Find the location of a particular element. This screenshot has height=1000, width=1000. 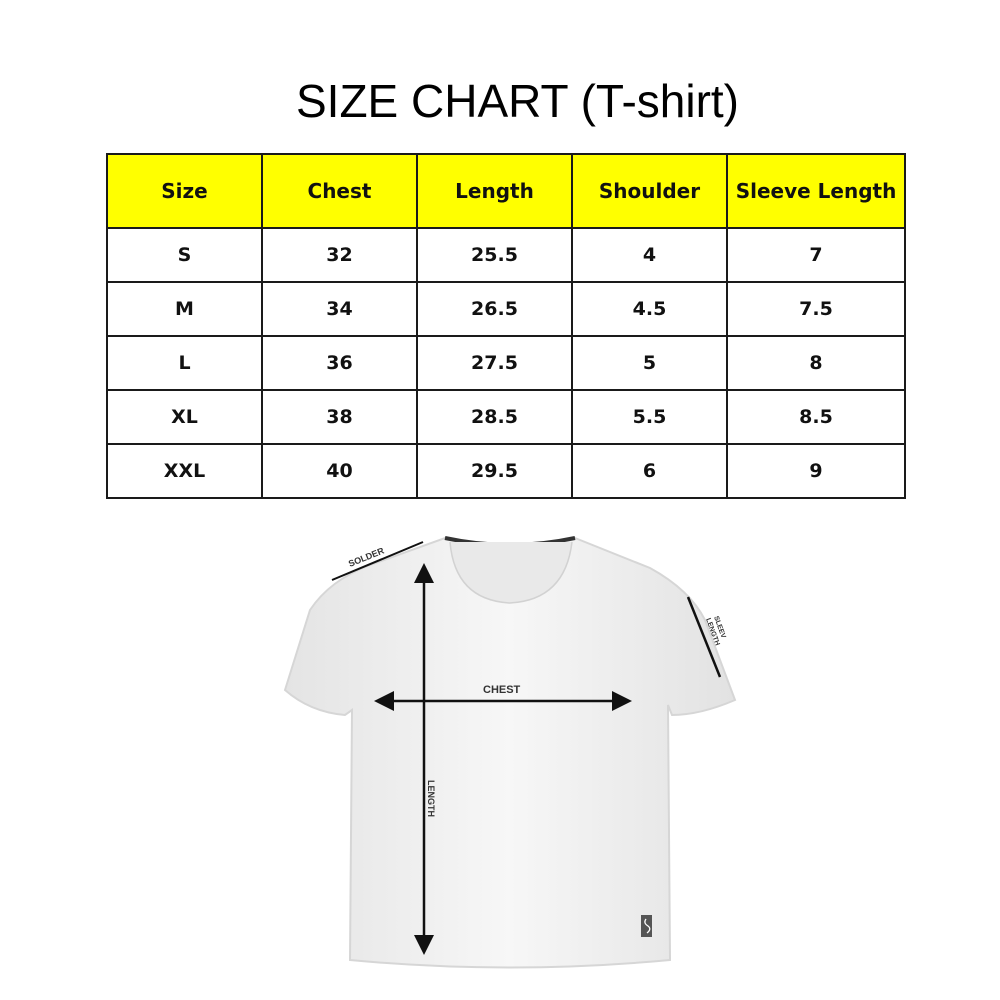

length-label: LENGTH is located at coordinates (431, 798).